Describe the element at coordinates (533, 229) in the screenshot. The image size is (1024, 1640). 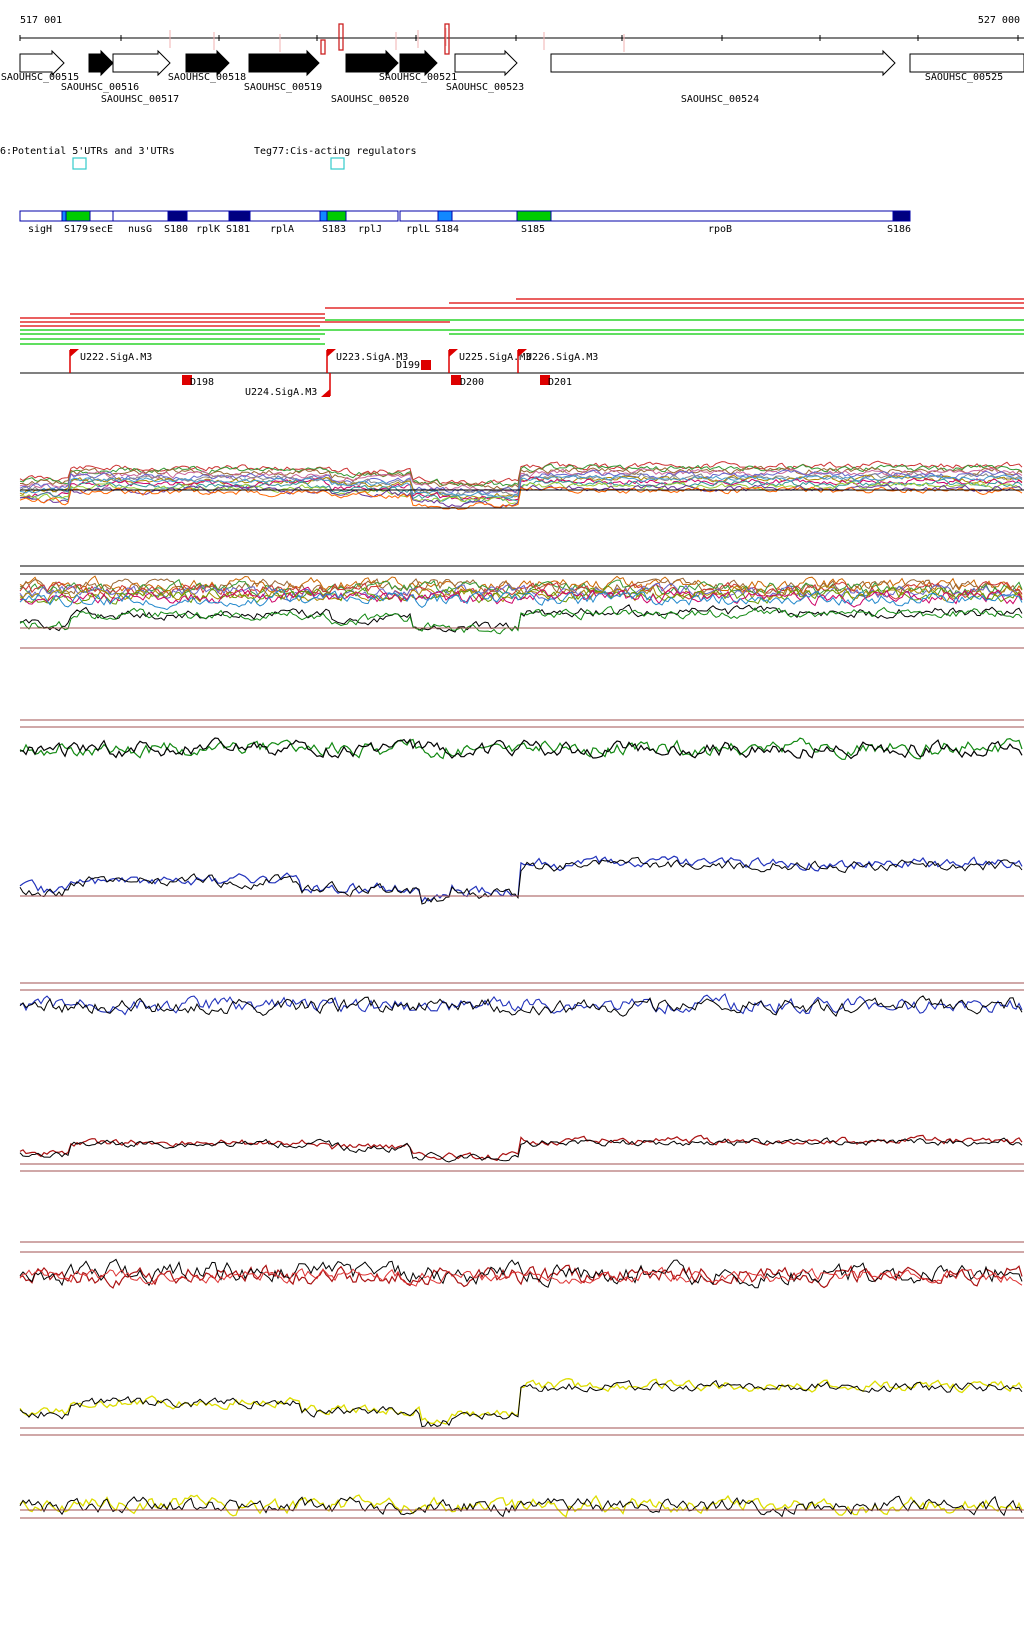
I see `segment-label: S185` at that location.